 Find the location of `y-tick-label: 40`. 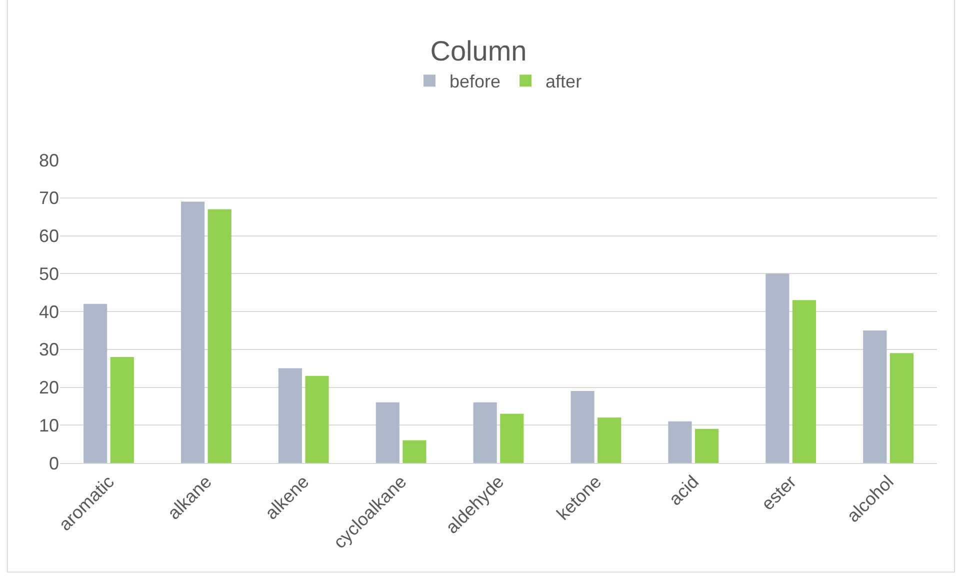

y-tick-label: 40 is located at coordinates (48, 312).